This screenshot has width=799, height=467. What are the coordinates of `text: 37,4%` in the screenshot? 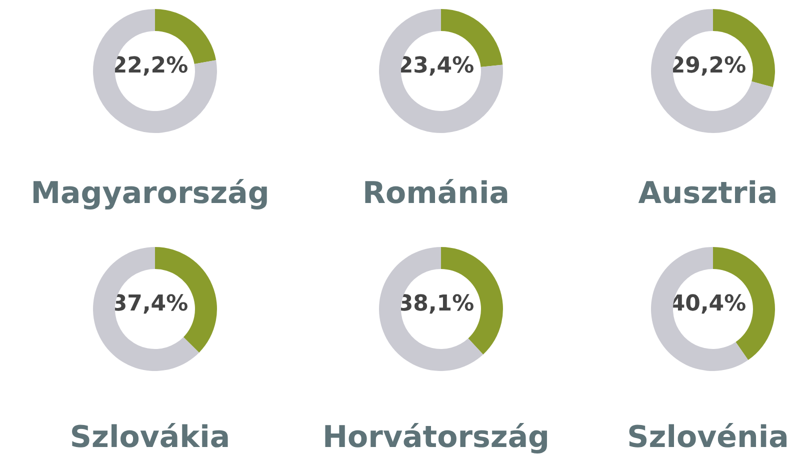 It's located at (150, 304).